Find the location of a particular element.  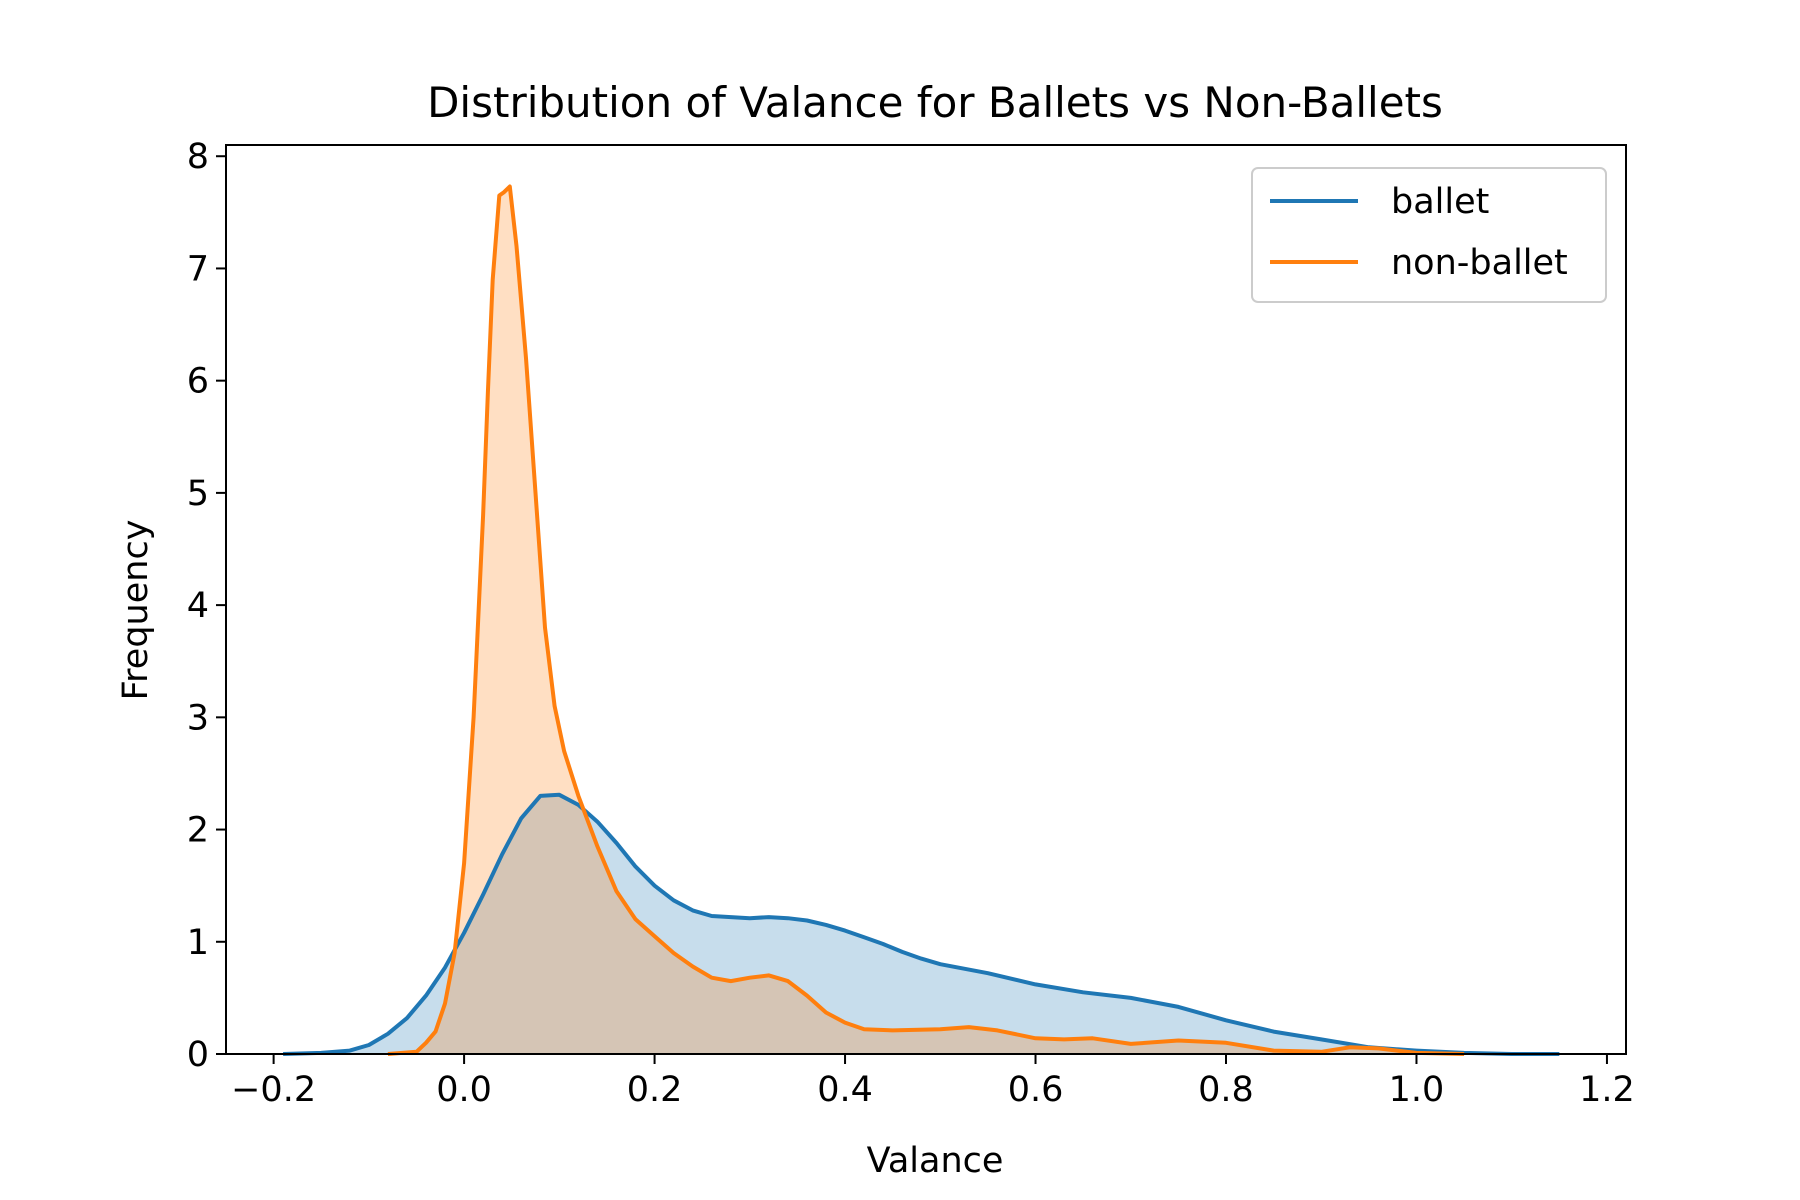

x-tick-label: 0.8 is located at coordinates (1226, 1090).